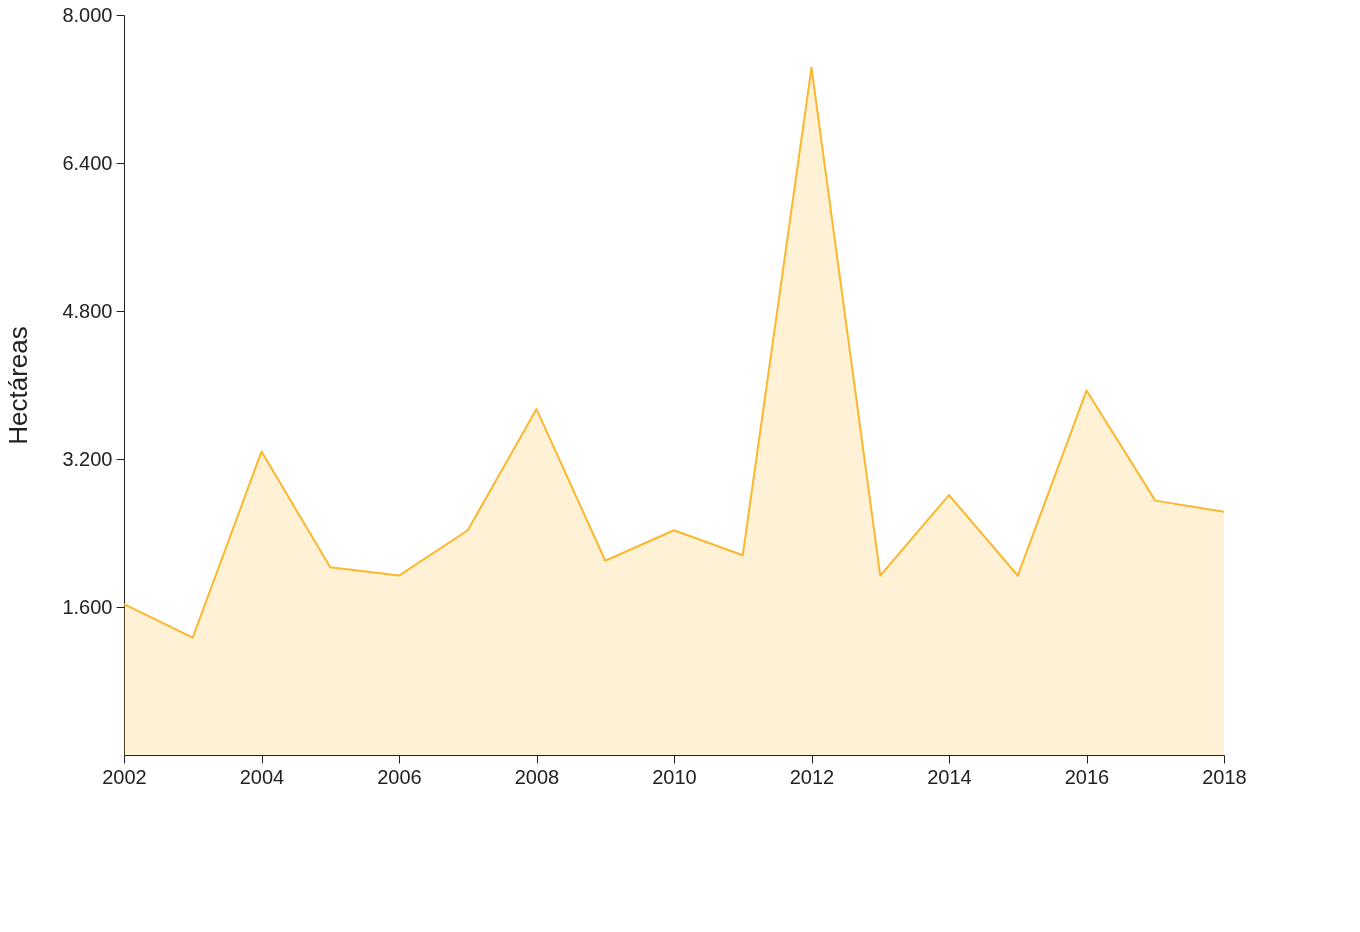  What do you see at coordinates (87, 14) in the screenshot?
I see `y-tick-label: 8.000` at bounding box center [87, 14].